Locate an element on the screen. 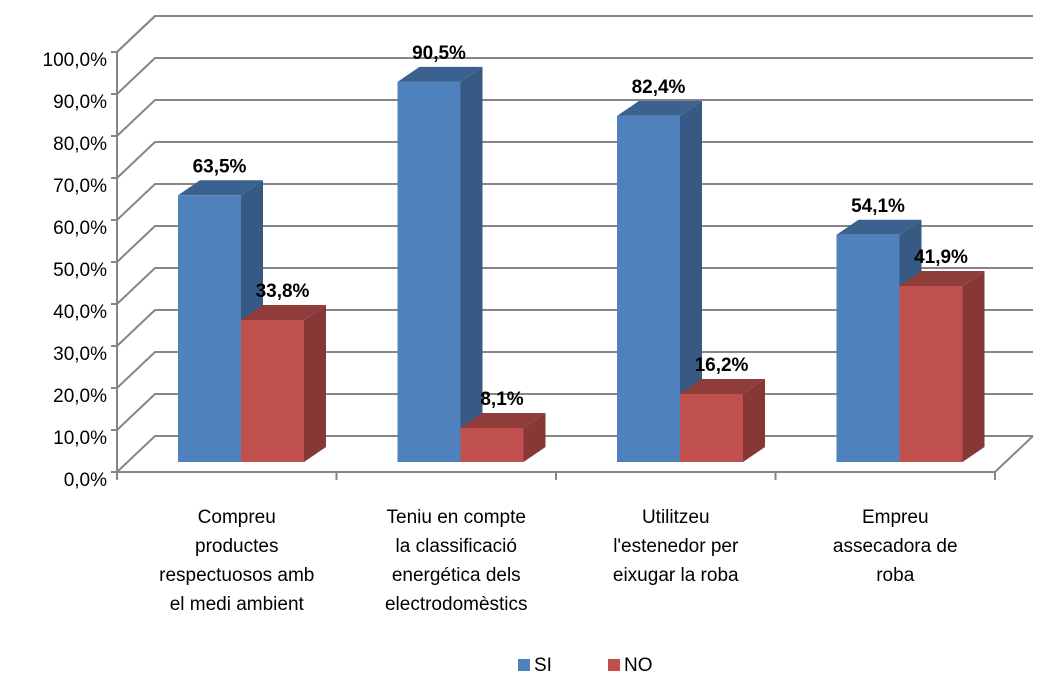  legend-label: NO is located at coordinates (638, 665).